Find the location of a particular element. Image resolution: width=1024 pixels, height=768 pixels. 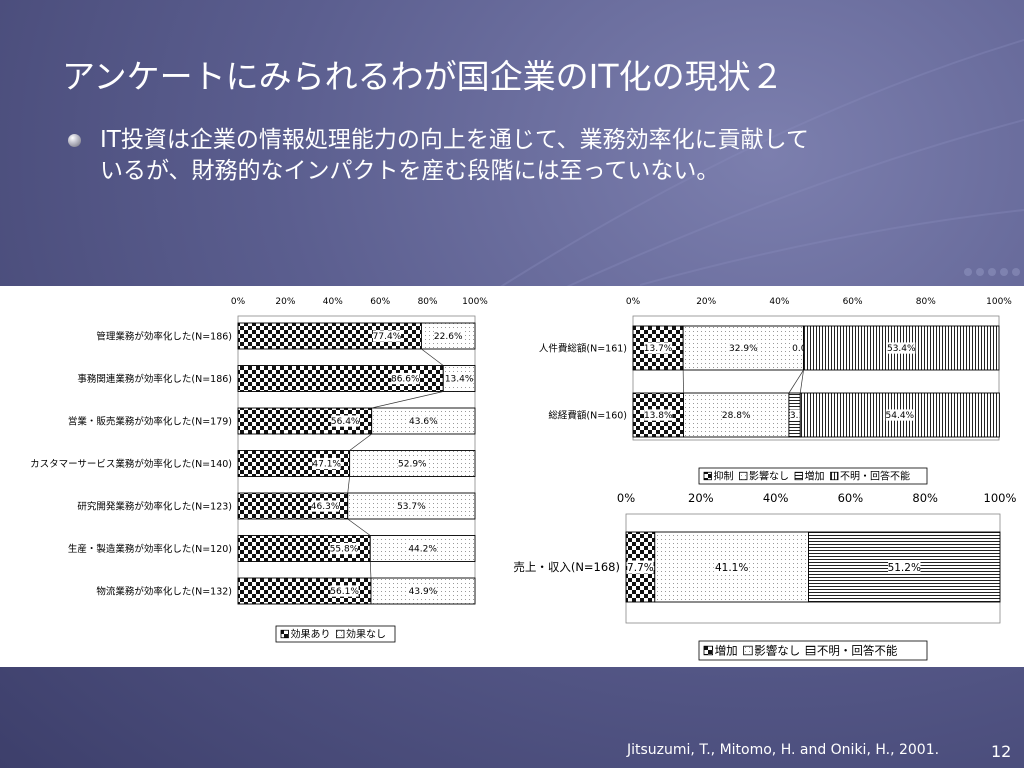

chart-2-category-label: 人件費総額(N=161) is located at coordinates (583, 348).